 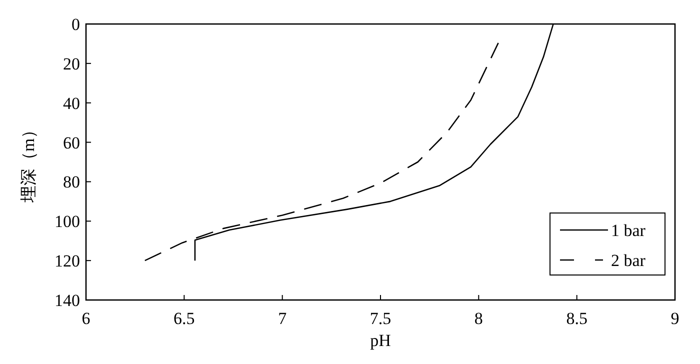 What do you see at coordinates (76, 24) in the screenshot?
I see `y-tick-label: 0` at bounding box center [76, 24].